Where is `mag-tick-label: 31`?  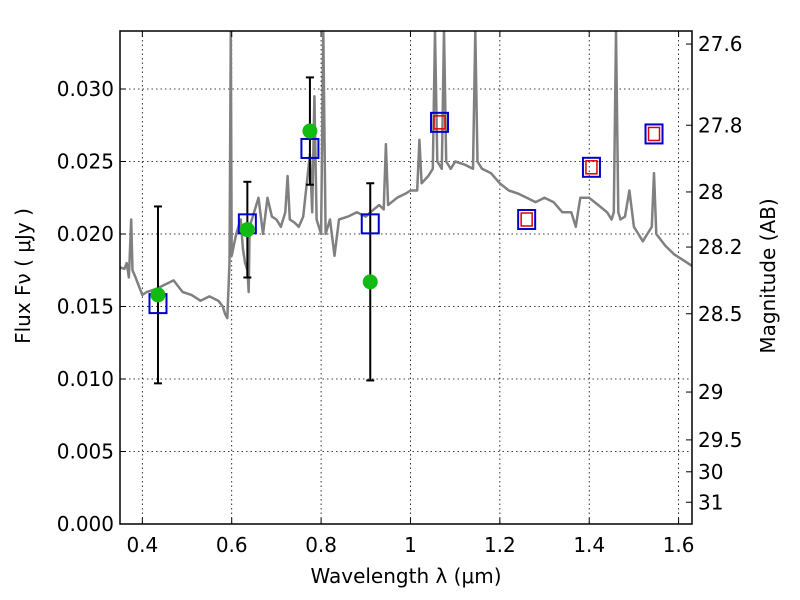
mag-tick-label: 31 is located at coordinates (710, 502).